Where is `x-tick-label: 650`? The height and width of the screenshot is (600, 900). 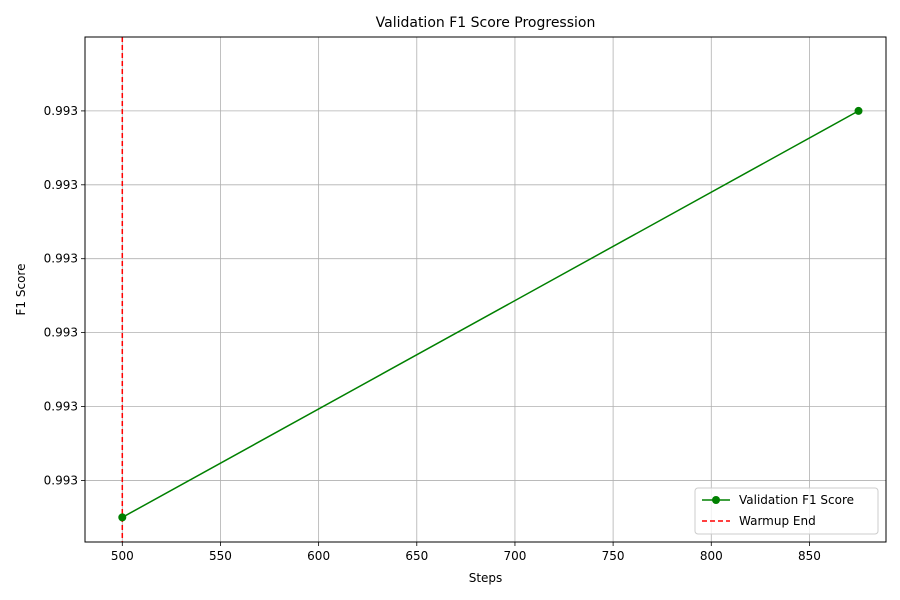 x-tick-label: 650 is located at coordinates (416, 556).